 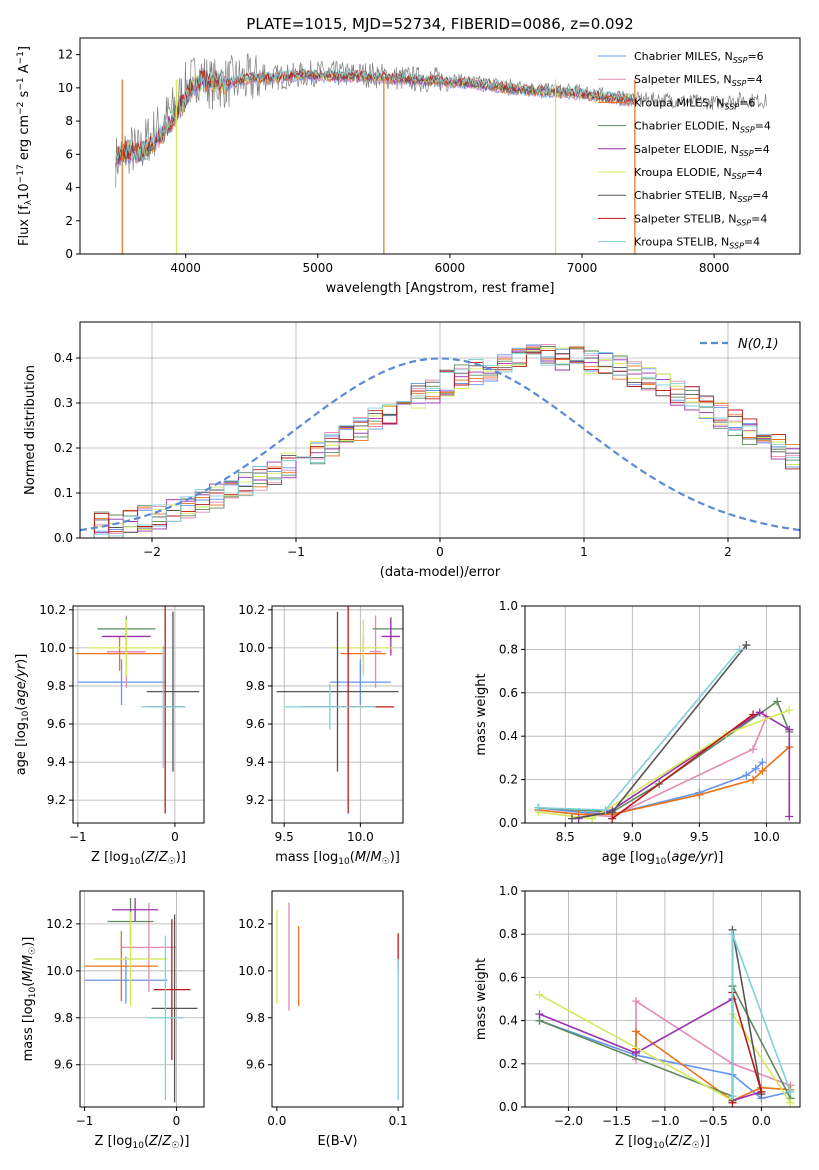 What do you see at coordinates (339, 710) in the screenshot?
I see `errorbar-plot` at bounding box center [339, 710].